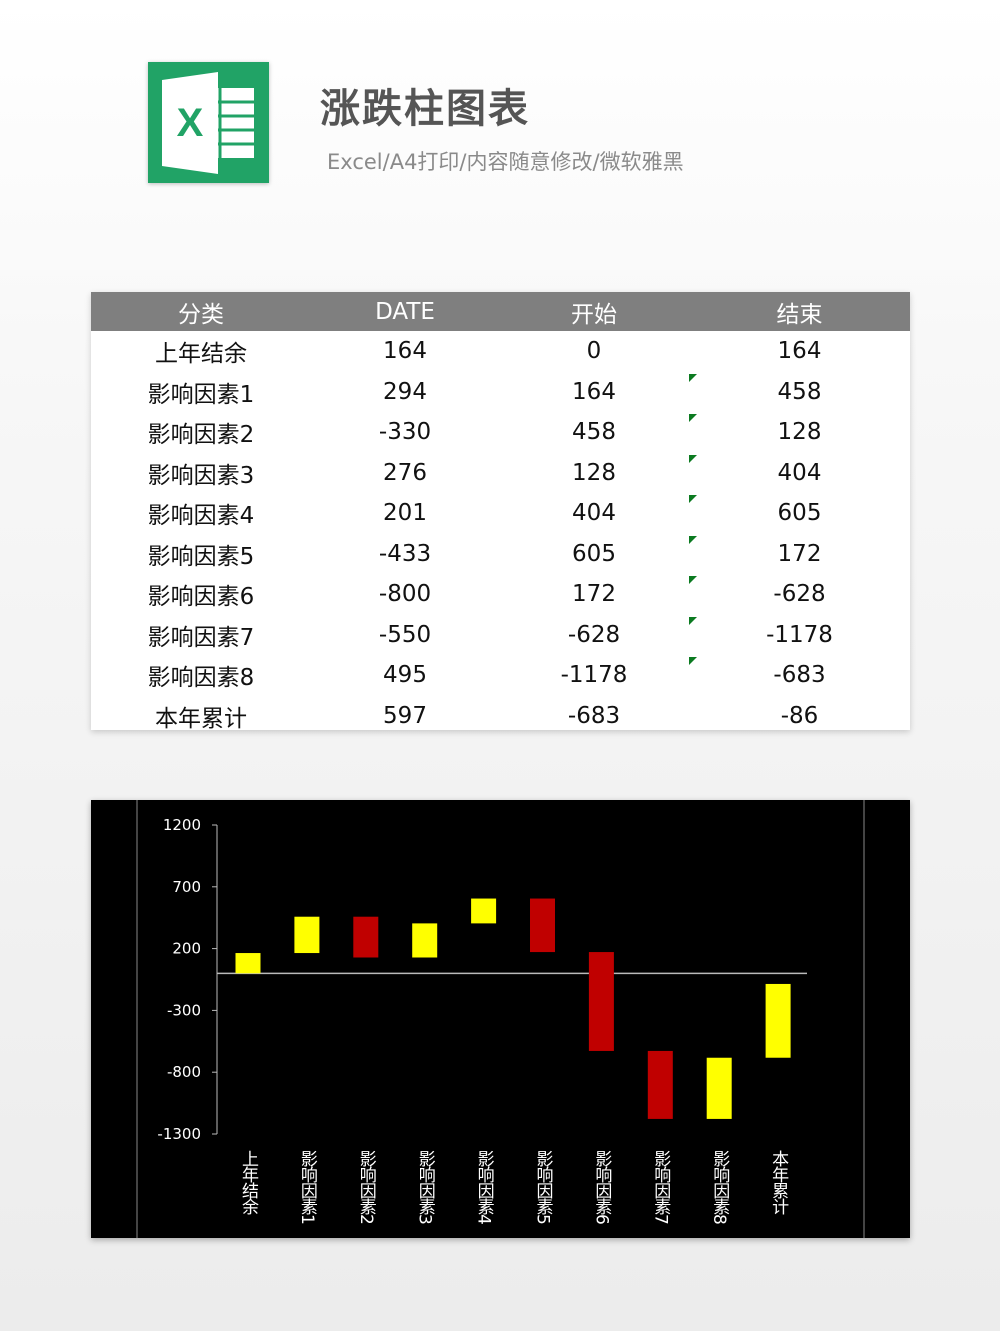 Image resolution: width=1000 pixels, height=1331 pixels. Describe the element at coordinates (248, 1183) in the screenshot. I see `x-tick-label: 上年结余` at that location.